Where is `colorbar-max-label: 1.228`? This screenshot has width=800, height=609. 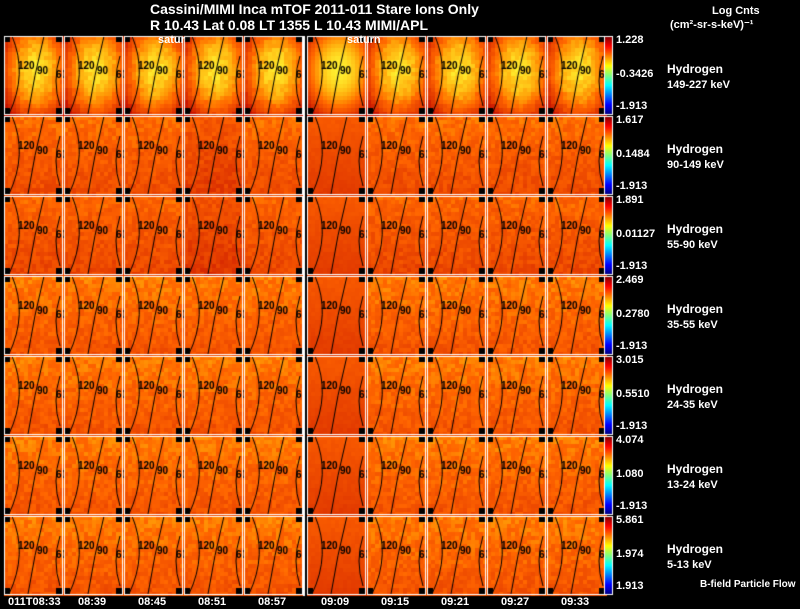
colorbar-max-label: 1.228 is located at coordinates (630, 40).